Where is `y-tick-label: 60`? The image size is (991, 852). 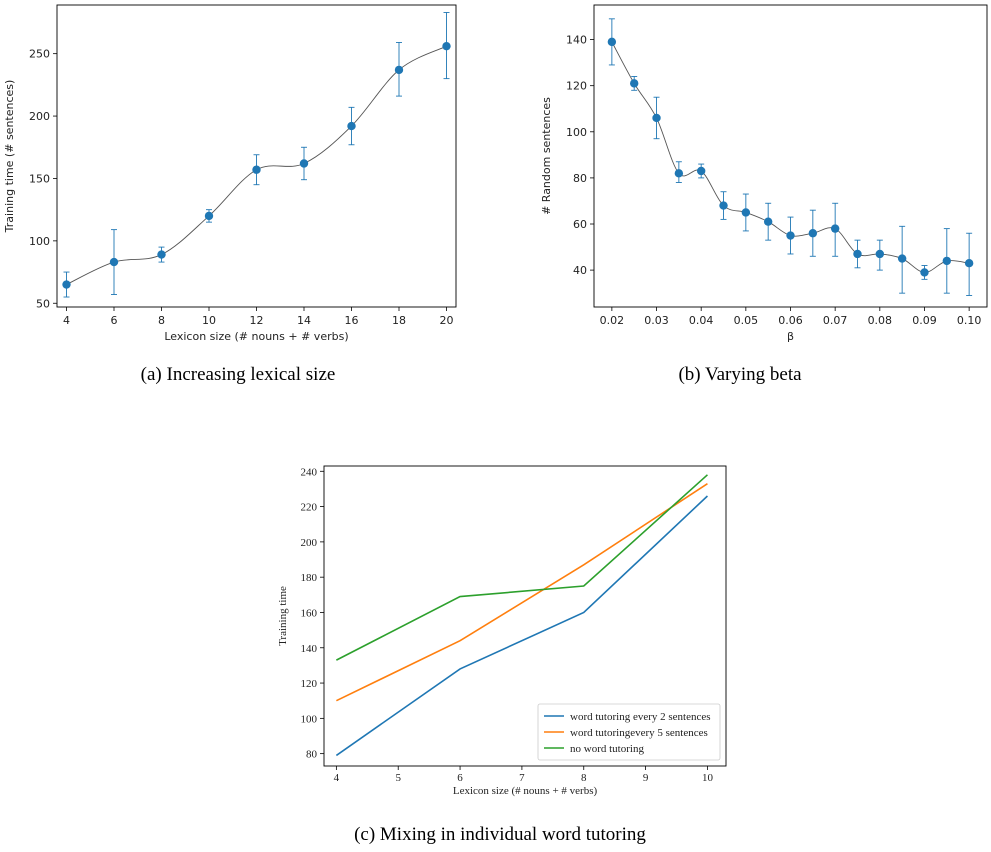 y-tick-label: 60 is located at coordinates (580, 224).